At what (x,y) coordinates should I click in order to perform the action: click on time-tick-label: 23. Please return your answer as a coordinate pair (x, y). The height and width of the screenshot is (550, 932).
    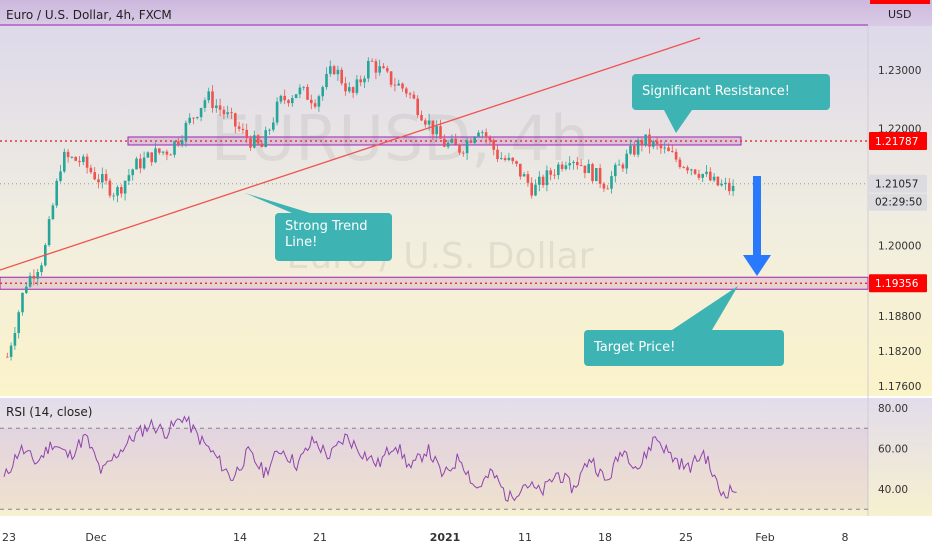
    Looking at the image, I should click on (9, 537).